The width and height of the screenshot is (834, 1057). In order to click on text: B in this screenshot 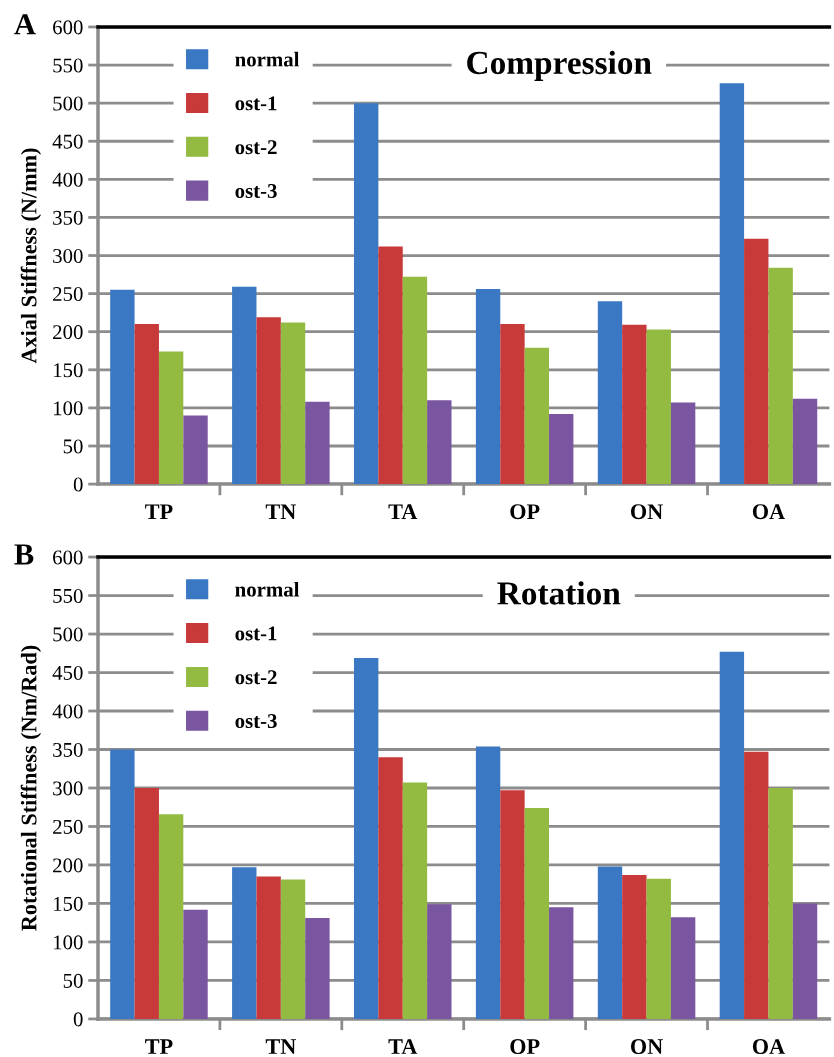, I will do `click(24, 554)`.